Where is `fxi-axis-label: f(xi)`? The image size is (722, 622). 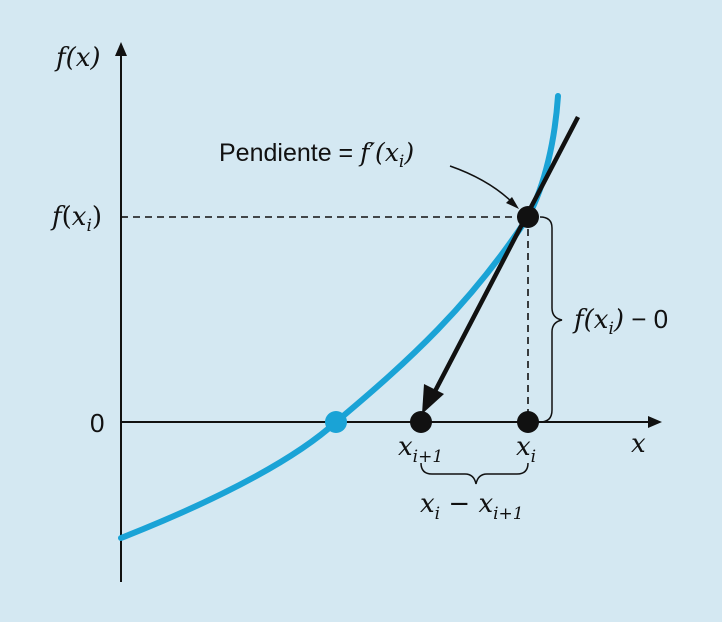 fxi-axis-label: f(xi) is located at coordinates (76, 219).